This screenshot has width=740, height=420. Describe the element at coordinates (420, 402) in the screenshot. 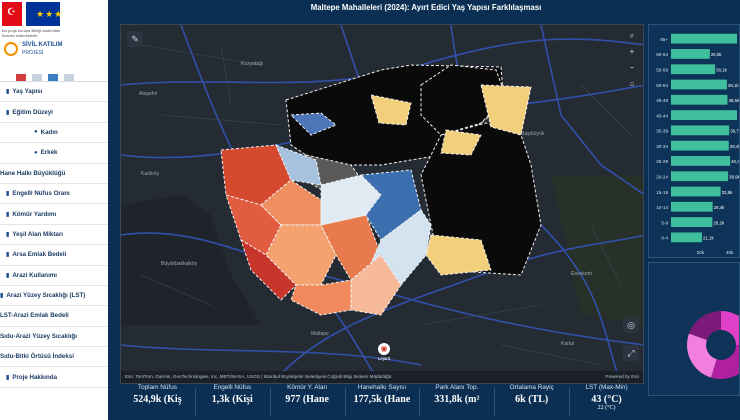

I see `kpi-divider` at that location.